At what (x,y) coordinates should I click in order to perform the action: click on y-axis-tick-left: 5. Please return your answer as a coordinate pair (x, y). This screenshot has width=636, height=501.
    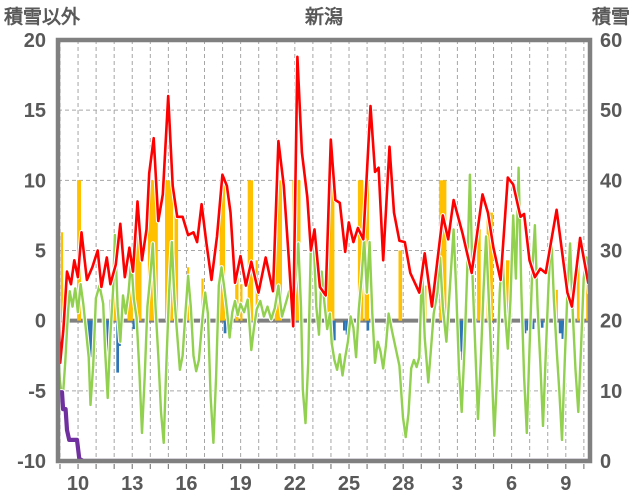
    Looking at the image, I should click on (40, 252).